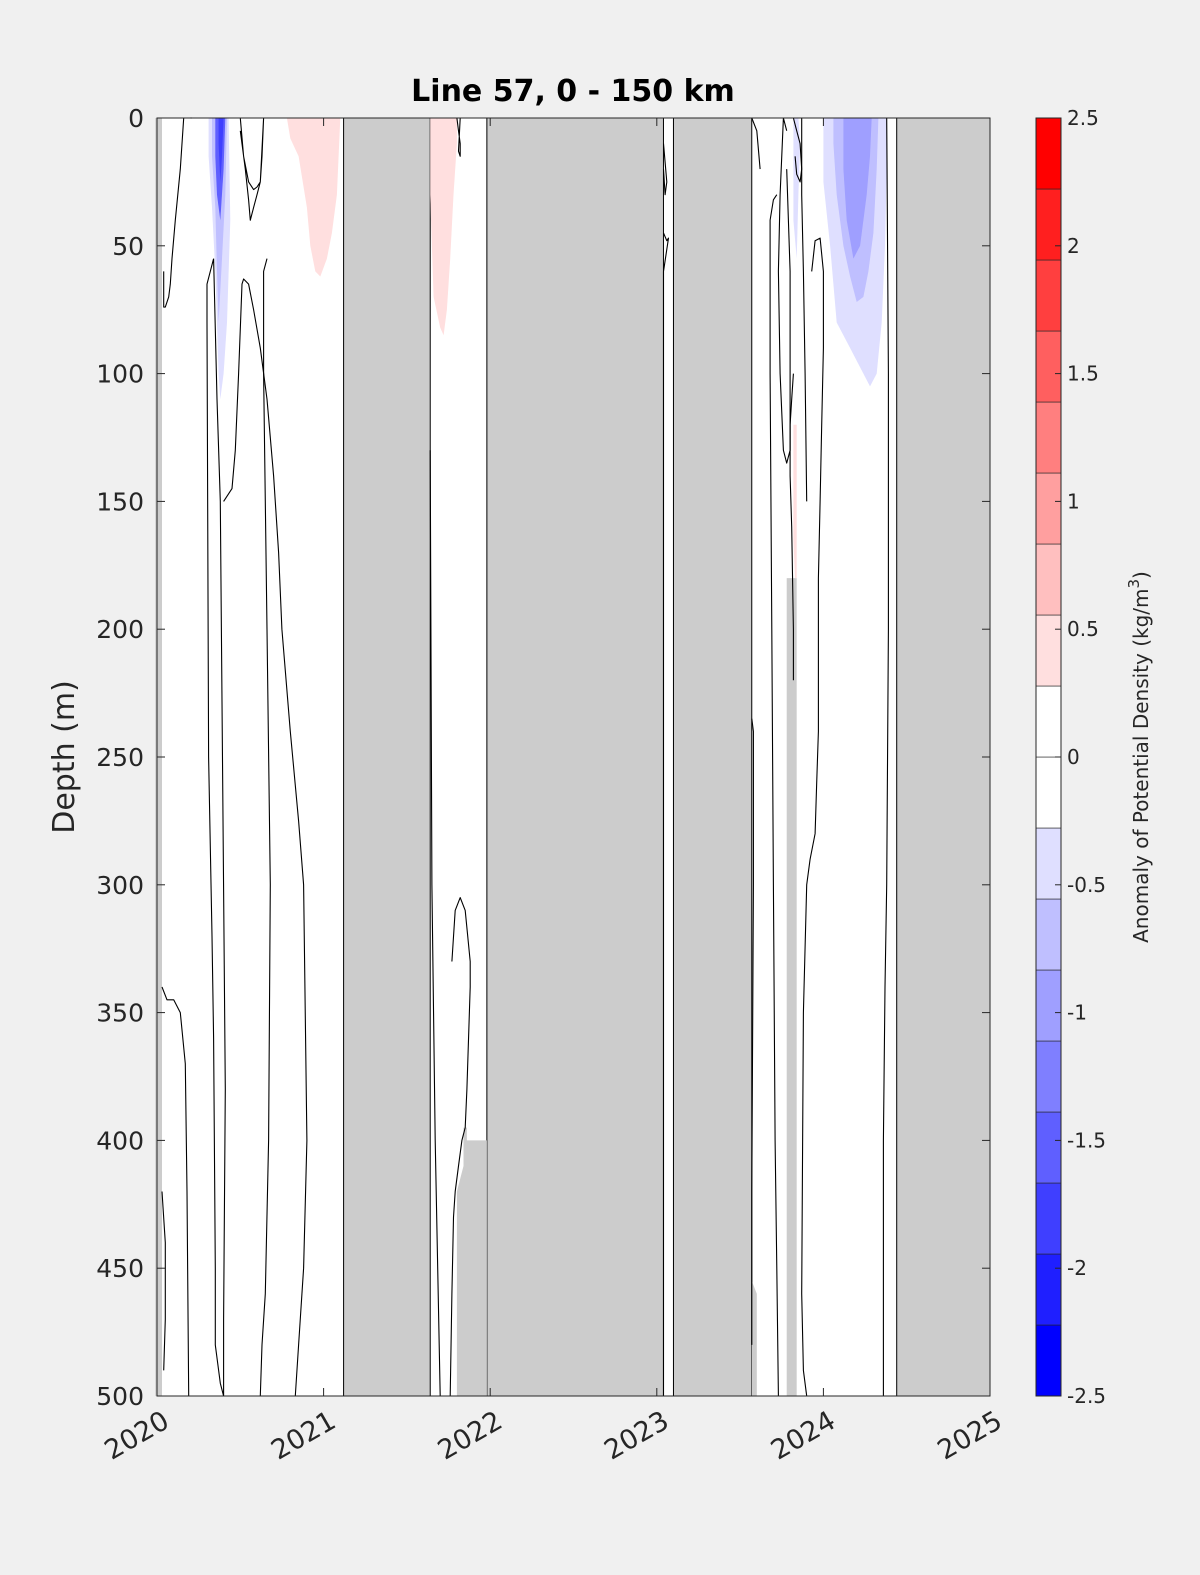 The image size is (1200, 1575). I want to click on colorbar-ticks: 2.5 2 1.5 1 0.5 0 -0.5 -1 -1.5 -2 -2.5, so click(1080, 757).